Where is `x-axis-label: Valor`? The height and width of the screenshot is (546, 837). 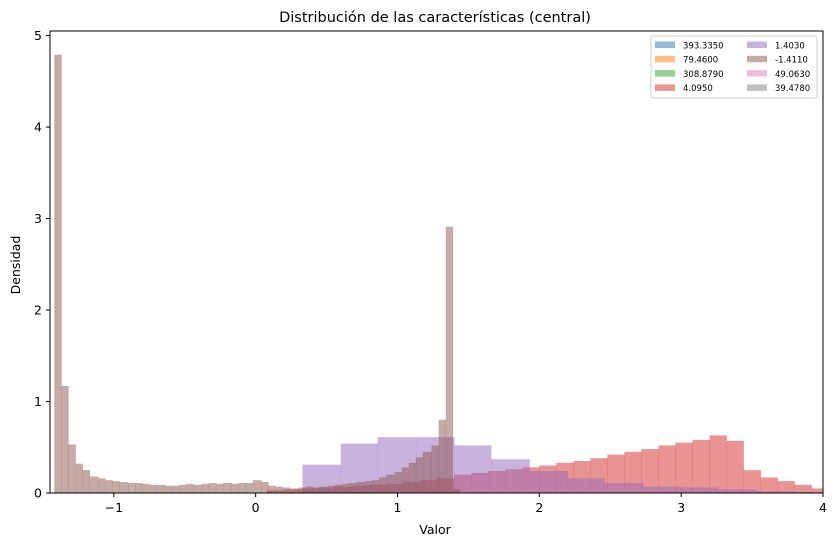 x-axis-label: Valor is located at coordinates (435, 529).